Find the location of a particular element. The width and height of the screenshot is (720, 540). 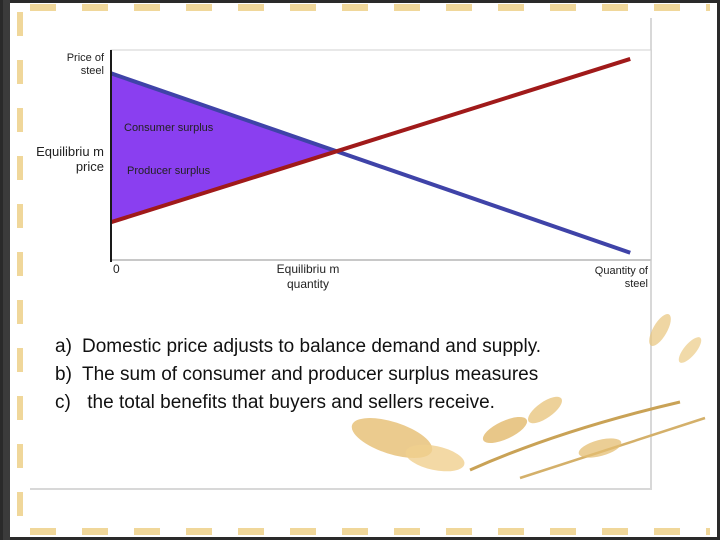

decorative-border-top is located at coordinates (370, 7).